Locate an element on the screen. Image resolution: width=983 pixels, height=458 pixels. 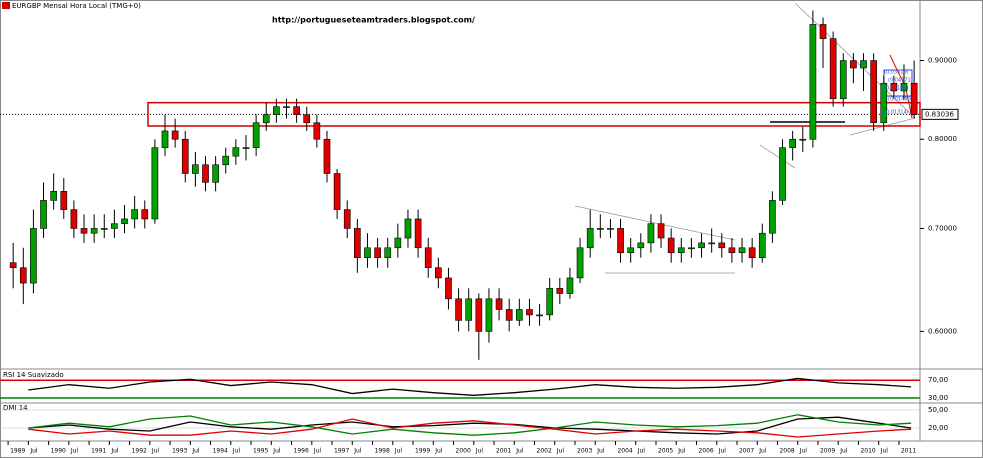
x-tick-label: 1998 is located at coordinates (382, 451).